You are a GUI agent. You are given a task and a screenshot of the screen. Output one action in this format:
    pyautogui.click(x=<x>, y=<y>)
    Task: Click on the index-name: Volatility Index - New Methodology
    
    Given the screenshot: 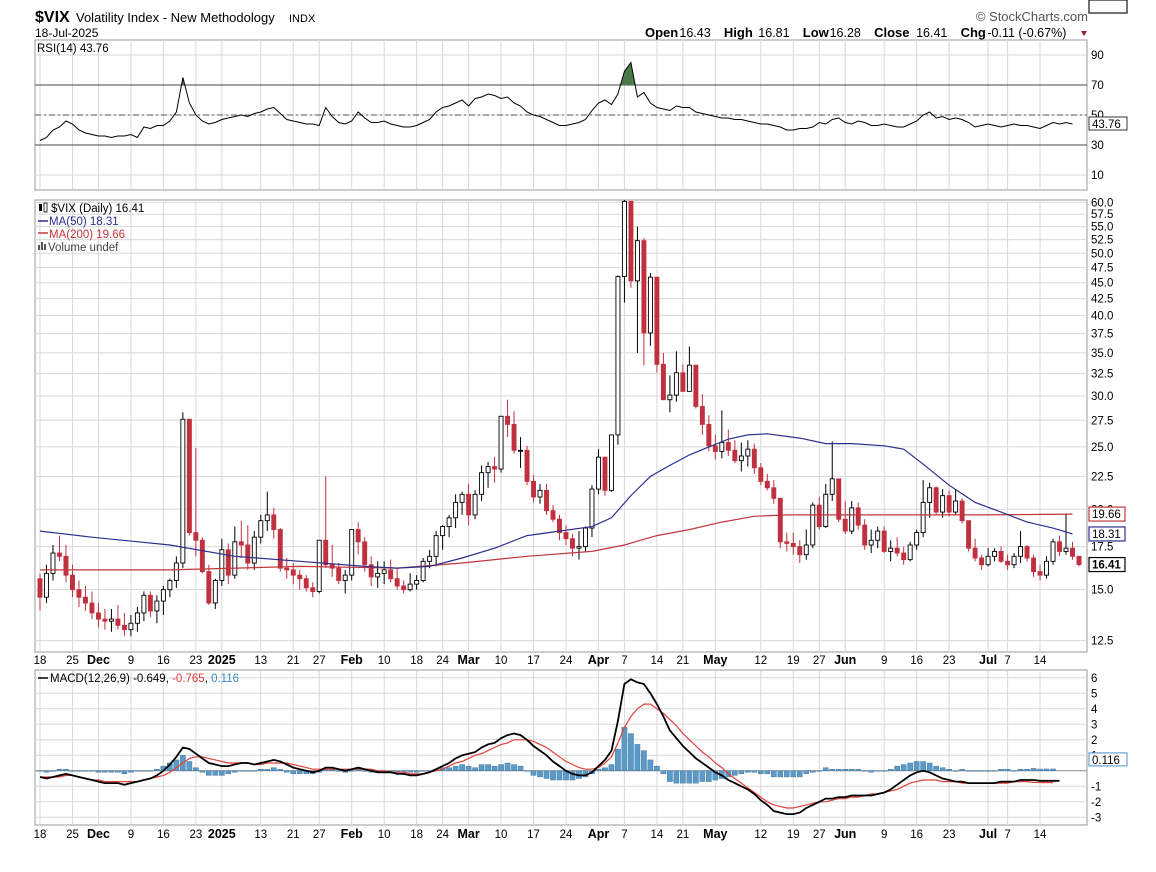 What is the action you would take?
    pyautogui.click(x=175, y=17)
    